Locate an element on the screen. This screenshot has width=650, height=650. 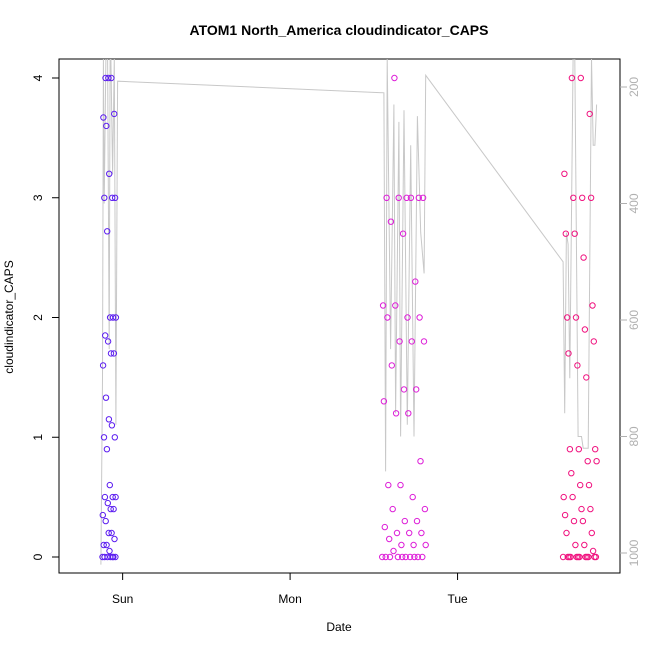
chart-title: ATOM1 North_America cloudindicator_CAPS is located at coordinates (339, 30).